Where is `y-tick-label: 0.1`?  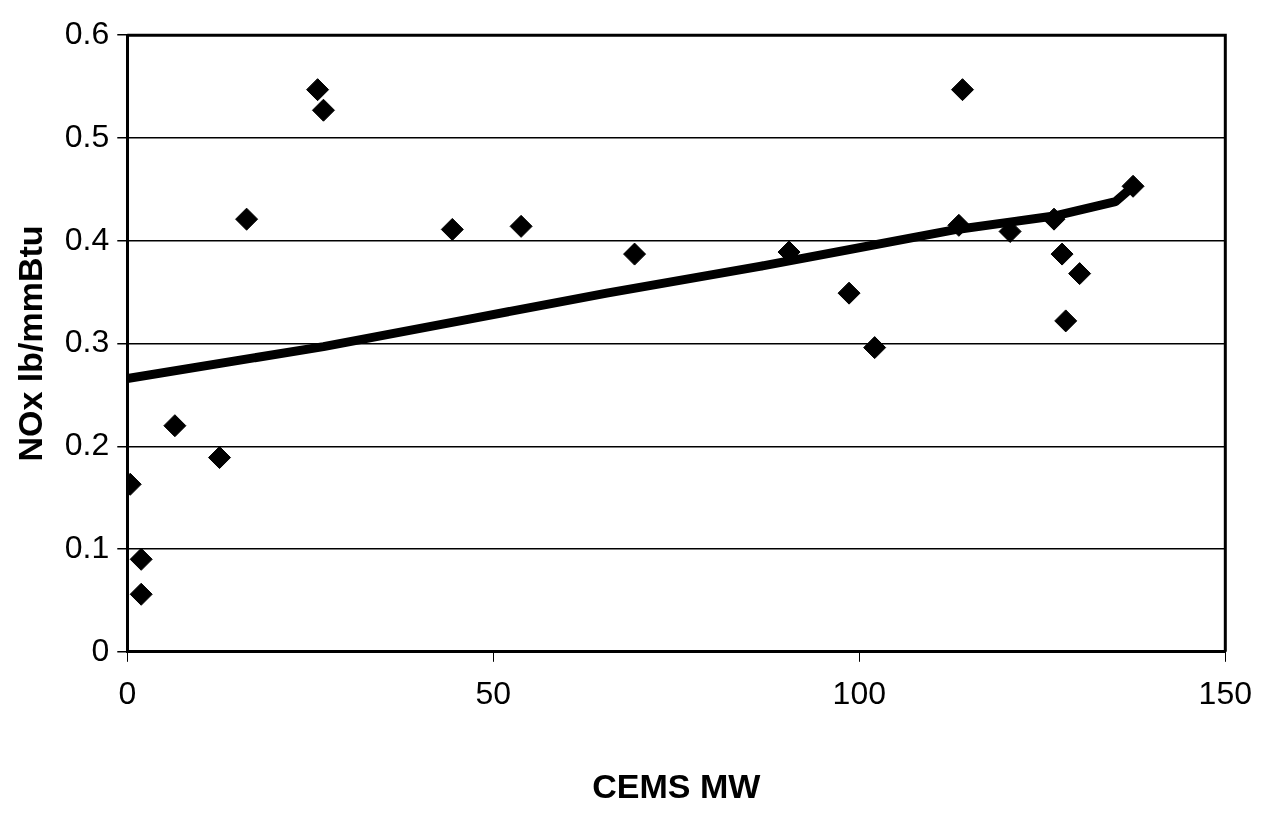 y-tick-label: 0.1 is located at coordinates (87, 546).